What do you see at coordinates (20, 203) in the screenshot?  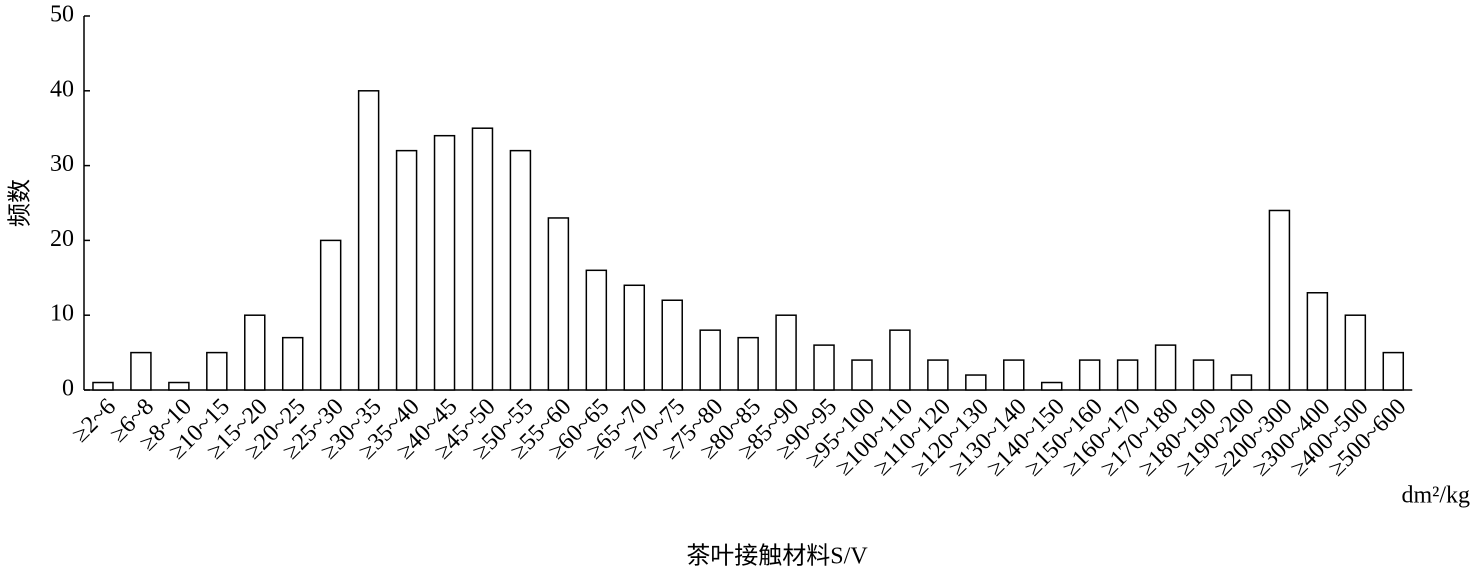 I see `y-axis-title: 频数` at bounding box center [20, 203].